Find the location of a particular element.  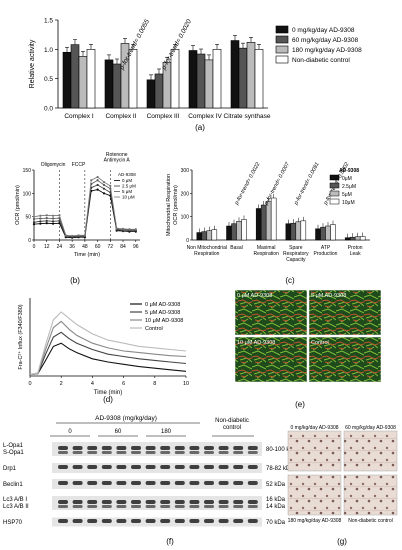

panel-b-y-tick-label: 150 is located at coordinates (27, 171).